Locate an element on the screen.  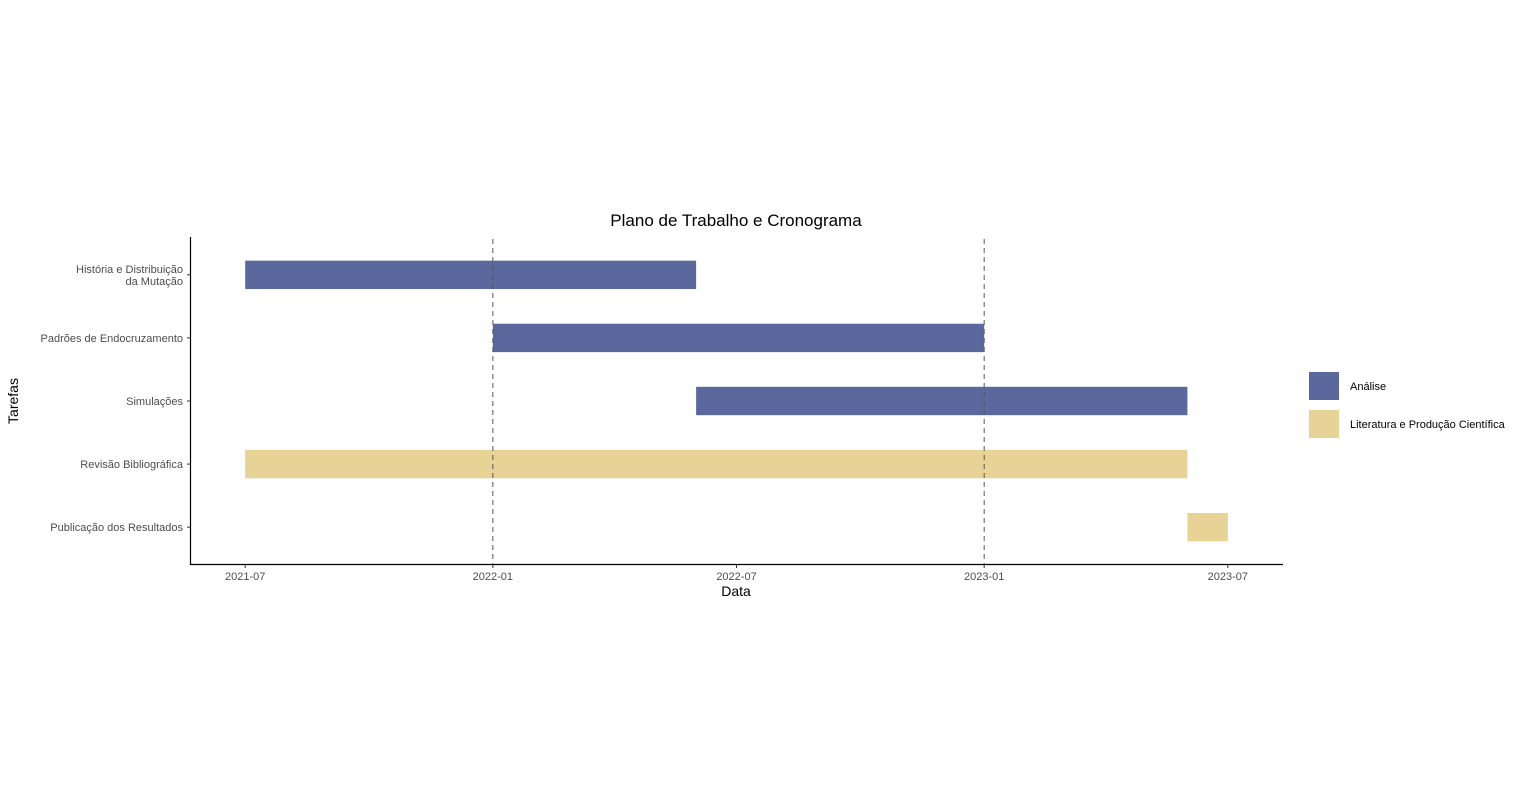
x-tick-label: 2023-07 is located at coordinates (1228, 577).